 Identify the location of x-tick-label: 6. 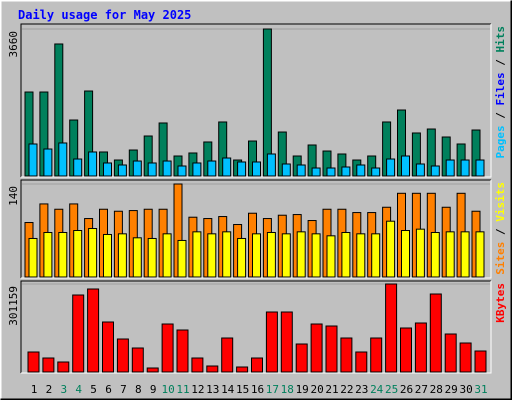
(108, 389).